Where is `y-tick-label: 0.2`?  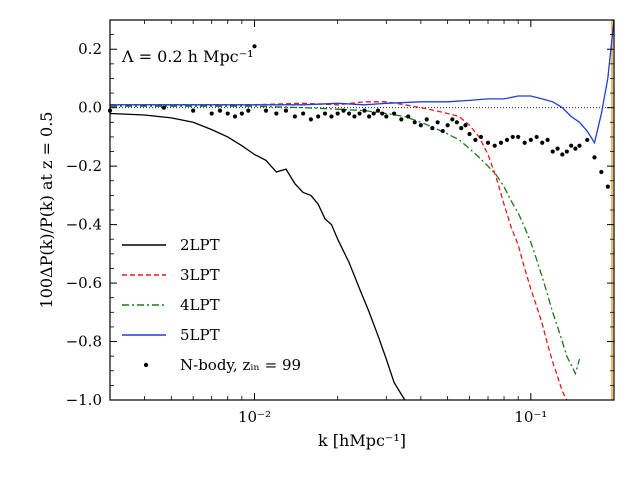 y-tick-label: 0.2 is located at coordinates (90, 49).